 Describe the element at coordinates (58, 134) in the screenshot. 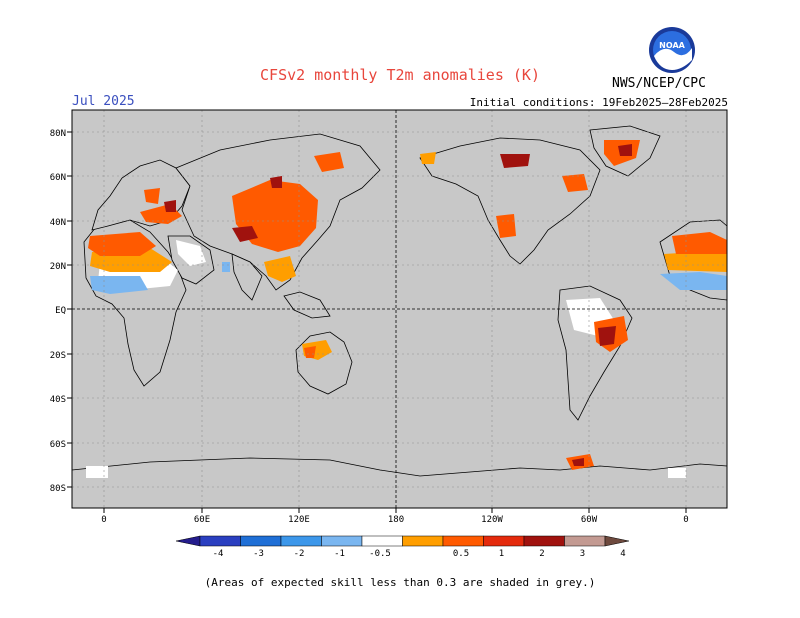

I see `lat-label: 80N` at that location.